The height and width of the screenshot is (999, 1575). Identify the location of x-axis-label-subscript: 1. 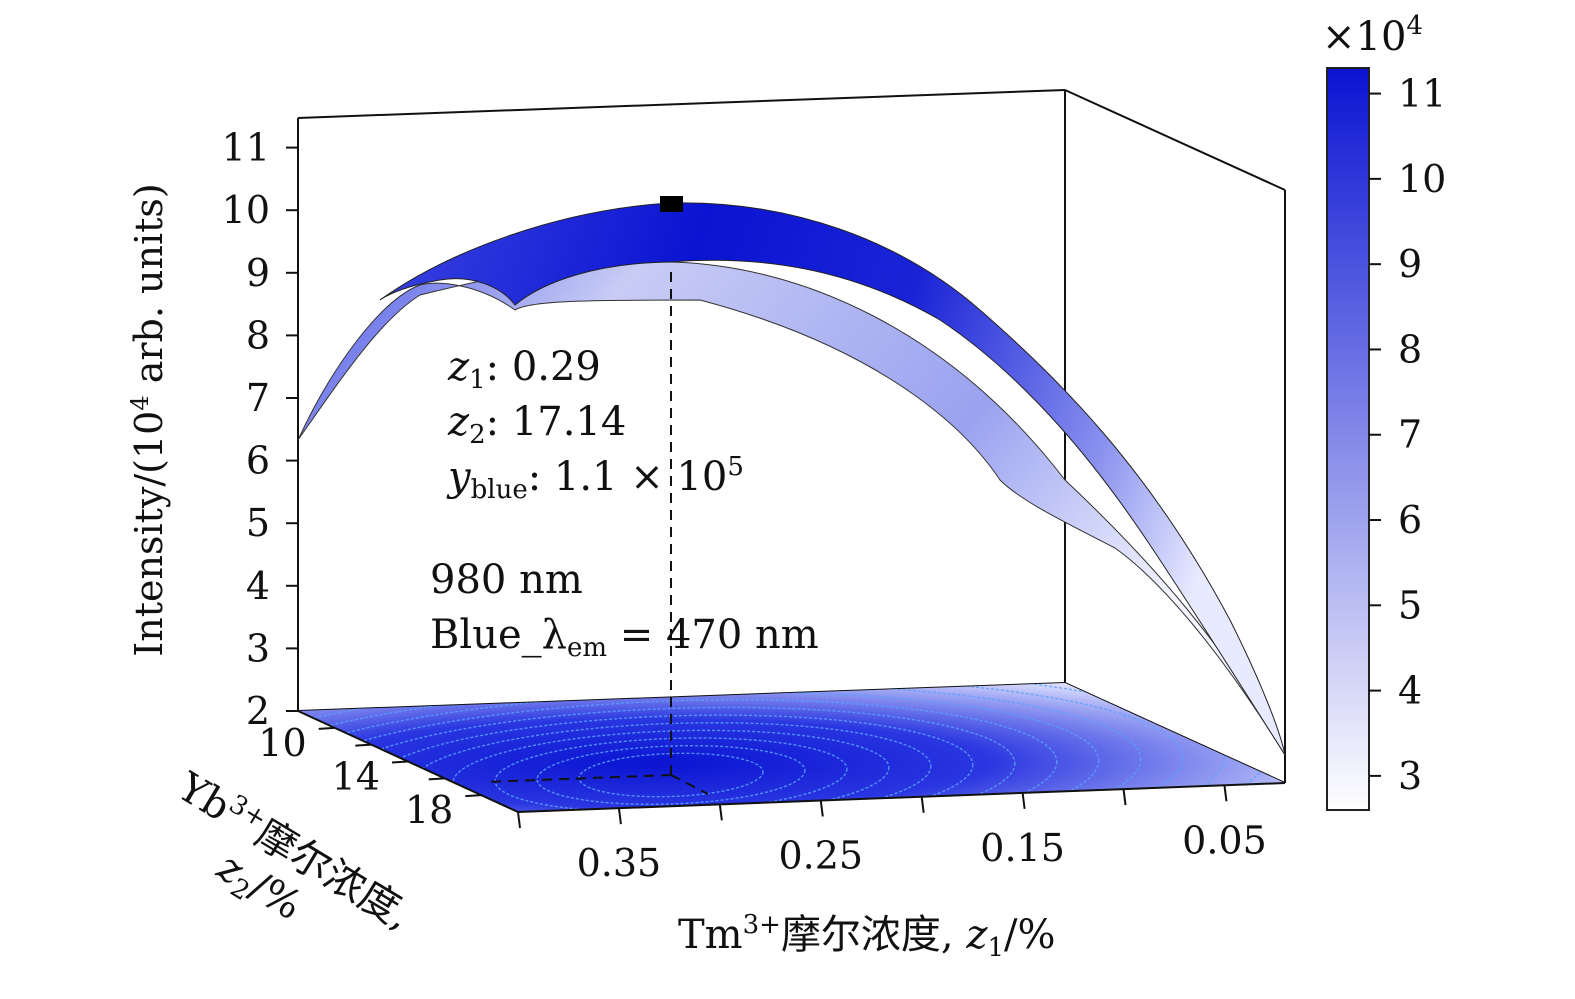
(995, 948).